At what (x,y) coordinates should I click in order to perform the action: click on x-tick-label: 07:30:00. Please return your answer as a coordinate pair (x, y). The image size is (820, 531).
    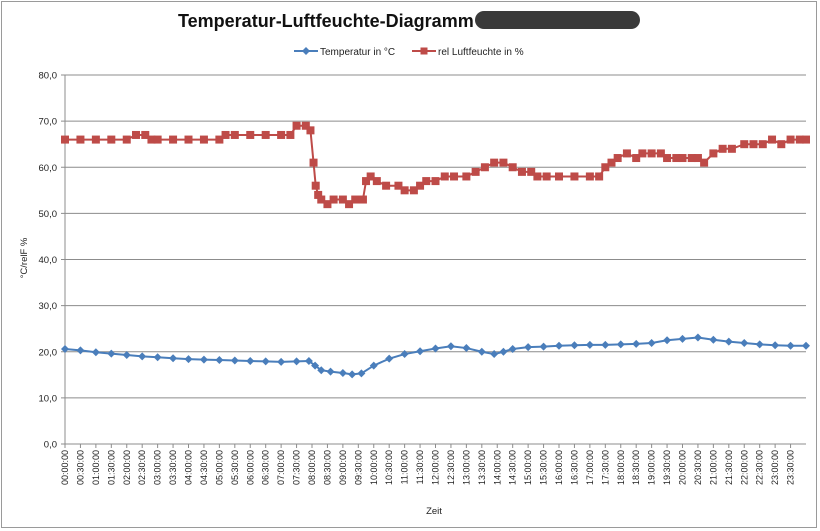
    Looking at the image, I should click on (297, 467).